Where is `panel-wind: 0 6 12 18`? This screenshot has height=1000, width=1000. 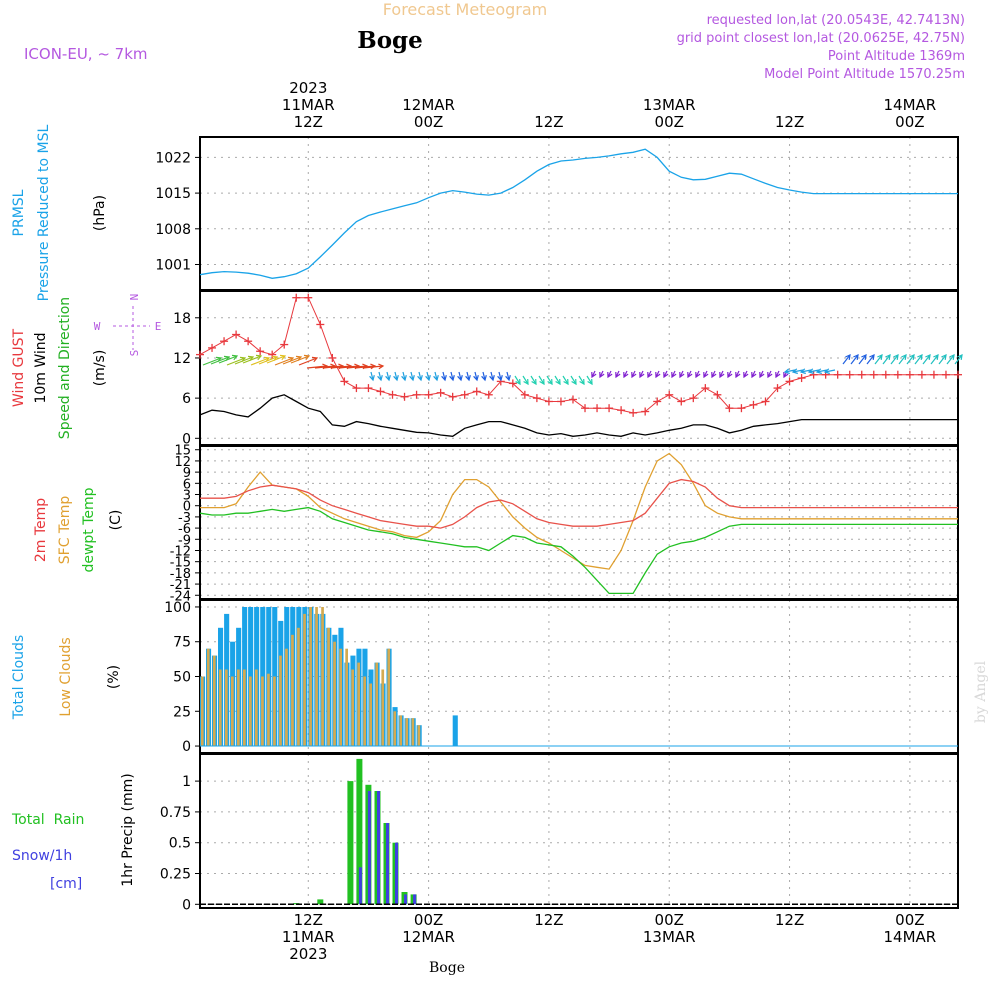 panel-wind: 0 6 12 18 is located at coordinates (566, 368).